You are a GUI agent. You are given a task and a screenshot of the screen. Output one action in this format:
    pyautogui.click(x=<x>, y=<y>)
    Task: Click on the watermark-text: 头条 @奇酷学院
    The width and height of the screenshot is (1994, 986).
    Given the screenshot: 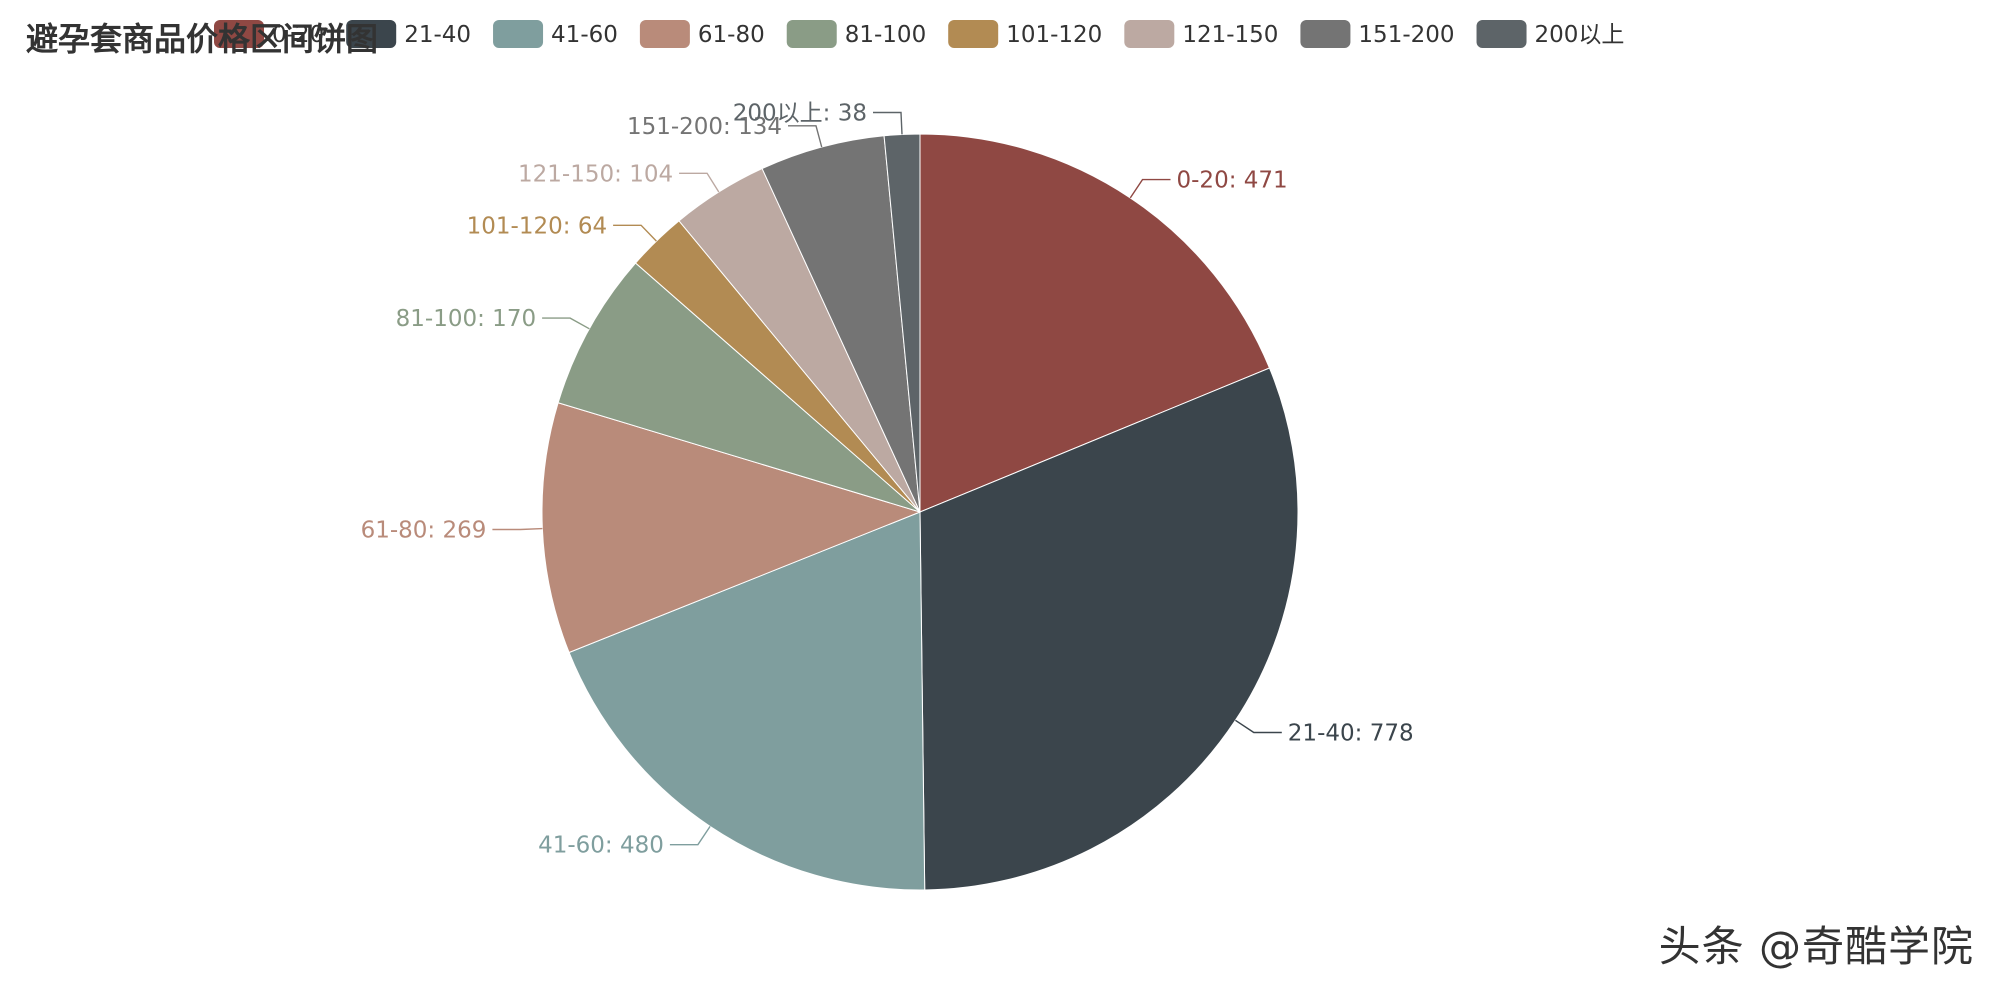 What is the action you would take?
    pyautogui.click(x=1816, y=946)
    